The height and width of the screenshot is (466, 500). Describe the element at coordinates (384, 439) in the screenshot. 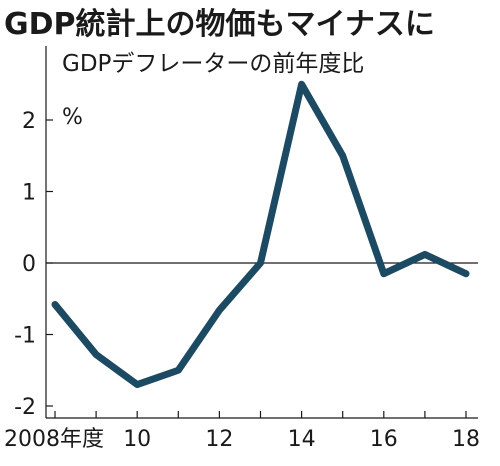

I see `x-tick-label: 16` at that location.